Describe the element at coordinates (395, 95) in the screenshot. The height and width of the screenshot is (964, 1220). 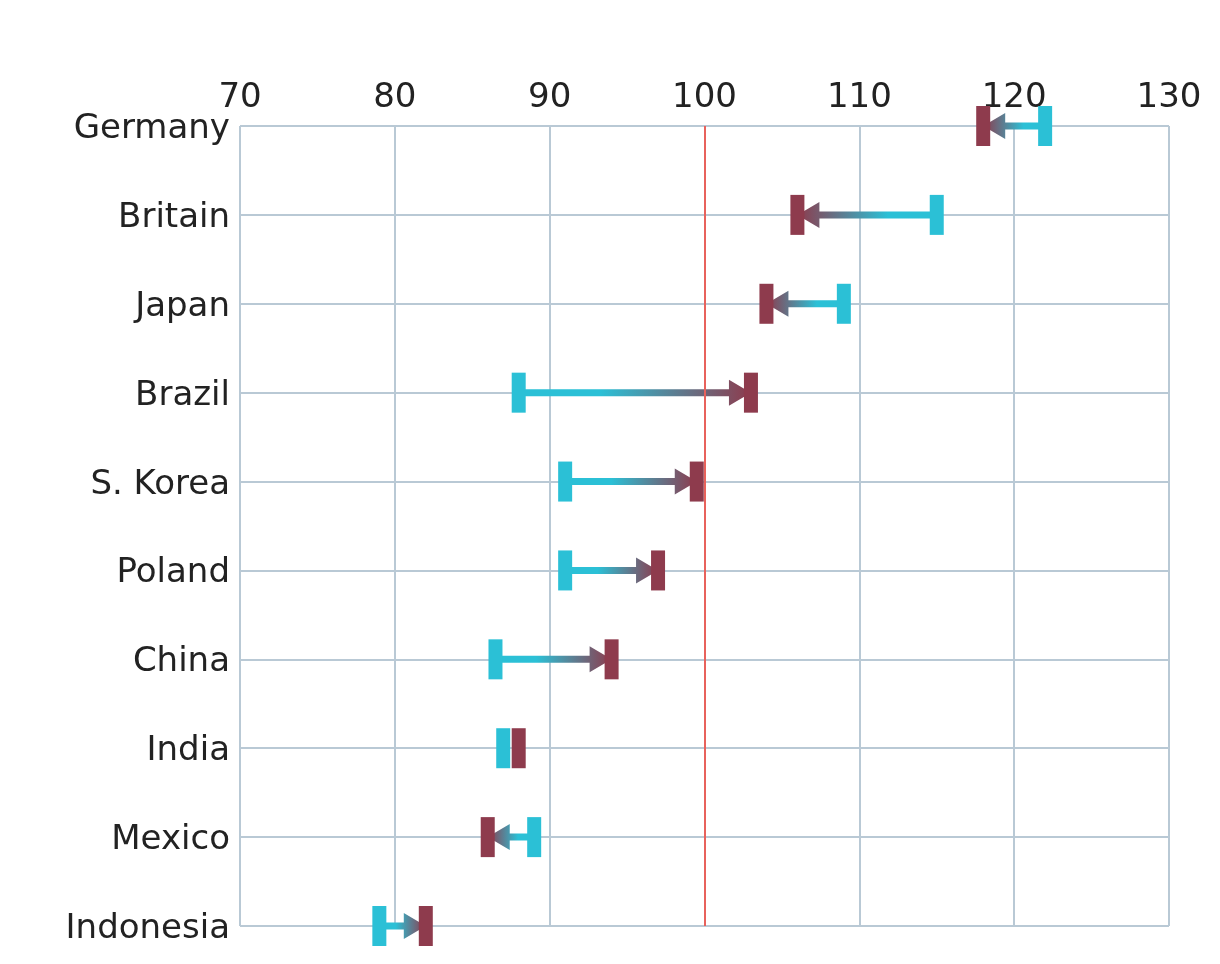
I see `x-tick-label: 80` at that location.